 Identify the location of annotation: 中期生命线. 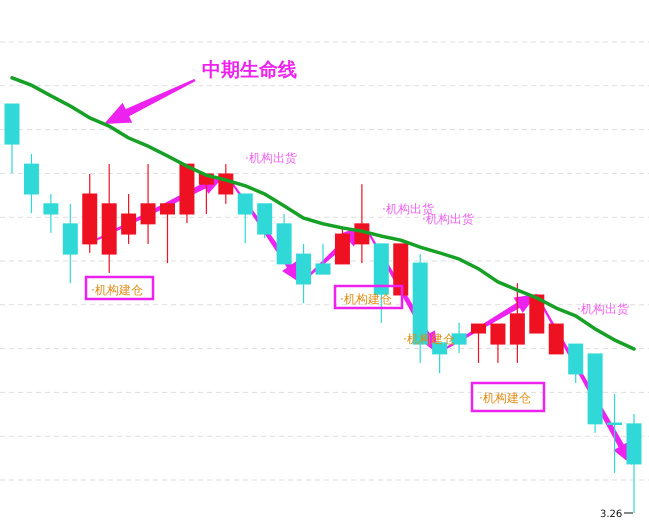
(249, 70).